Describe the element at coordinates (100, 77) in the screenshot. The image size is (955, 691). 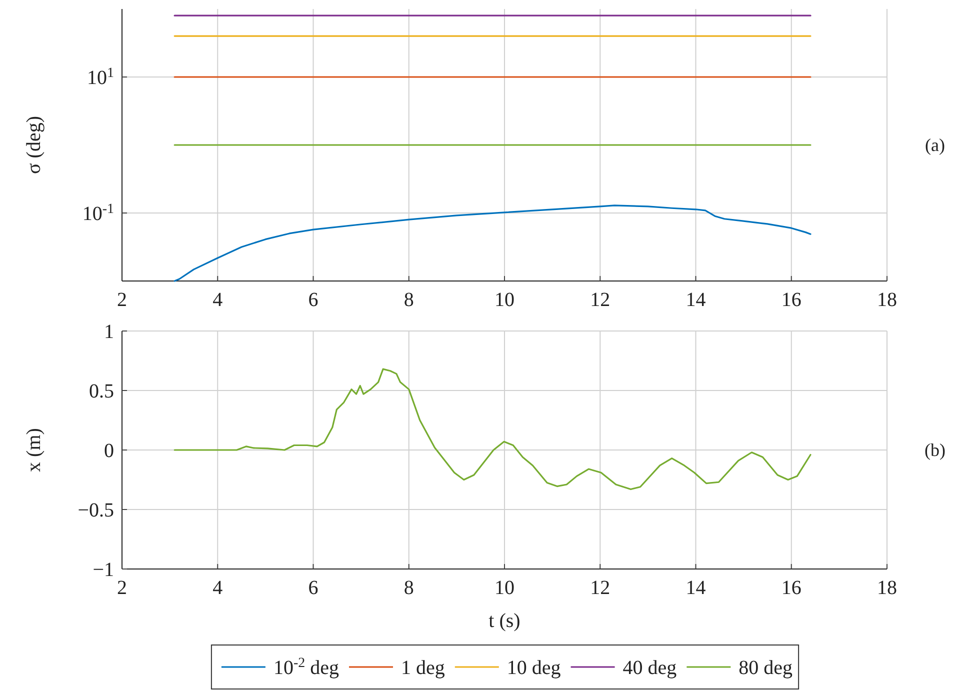
I see `y-tick-label: 10$^{1}$` at that location.